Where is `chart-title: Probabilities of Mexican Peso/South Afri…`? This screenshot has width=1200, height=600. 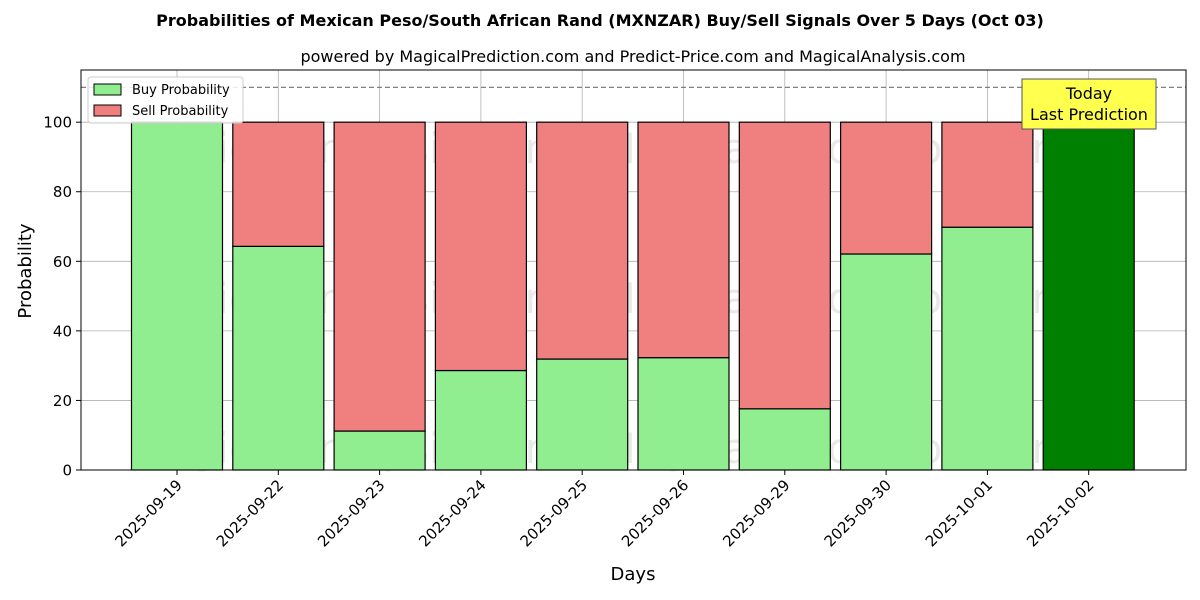 chart-title: Probabilities of Mexican Peso/South Afri… is located at coordinates (600, 20).